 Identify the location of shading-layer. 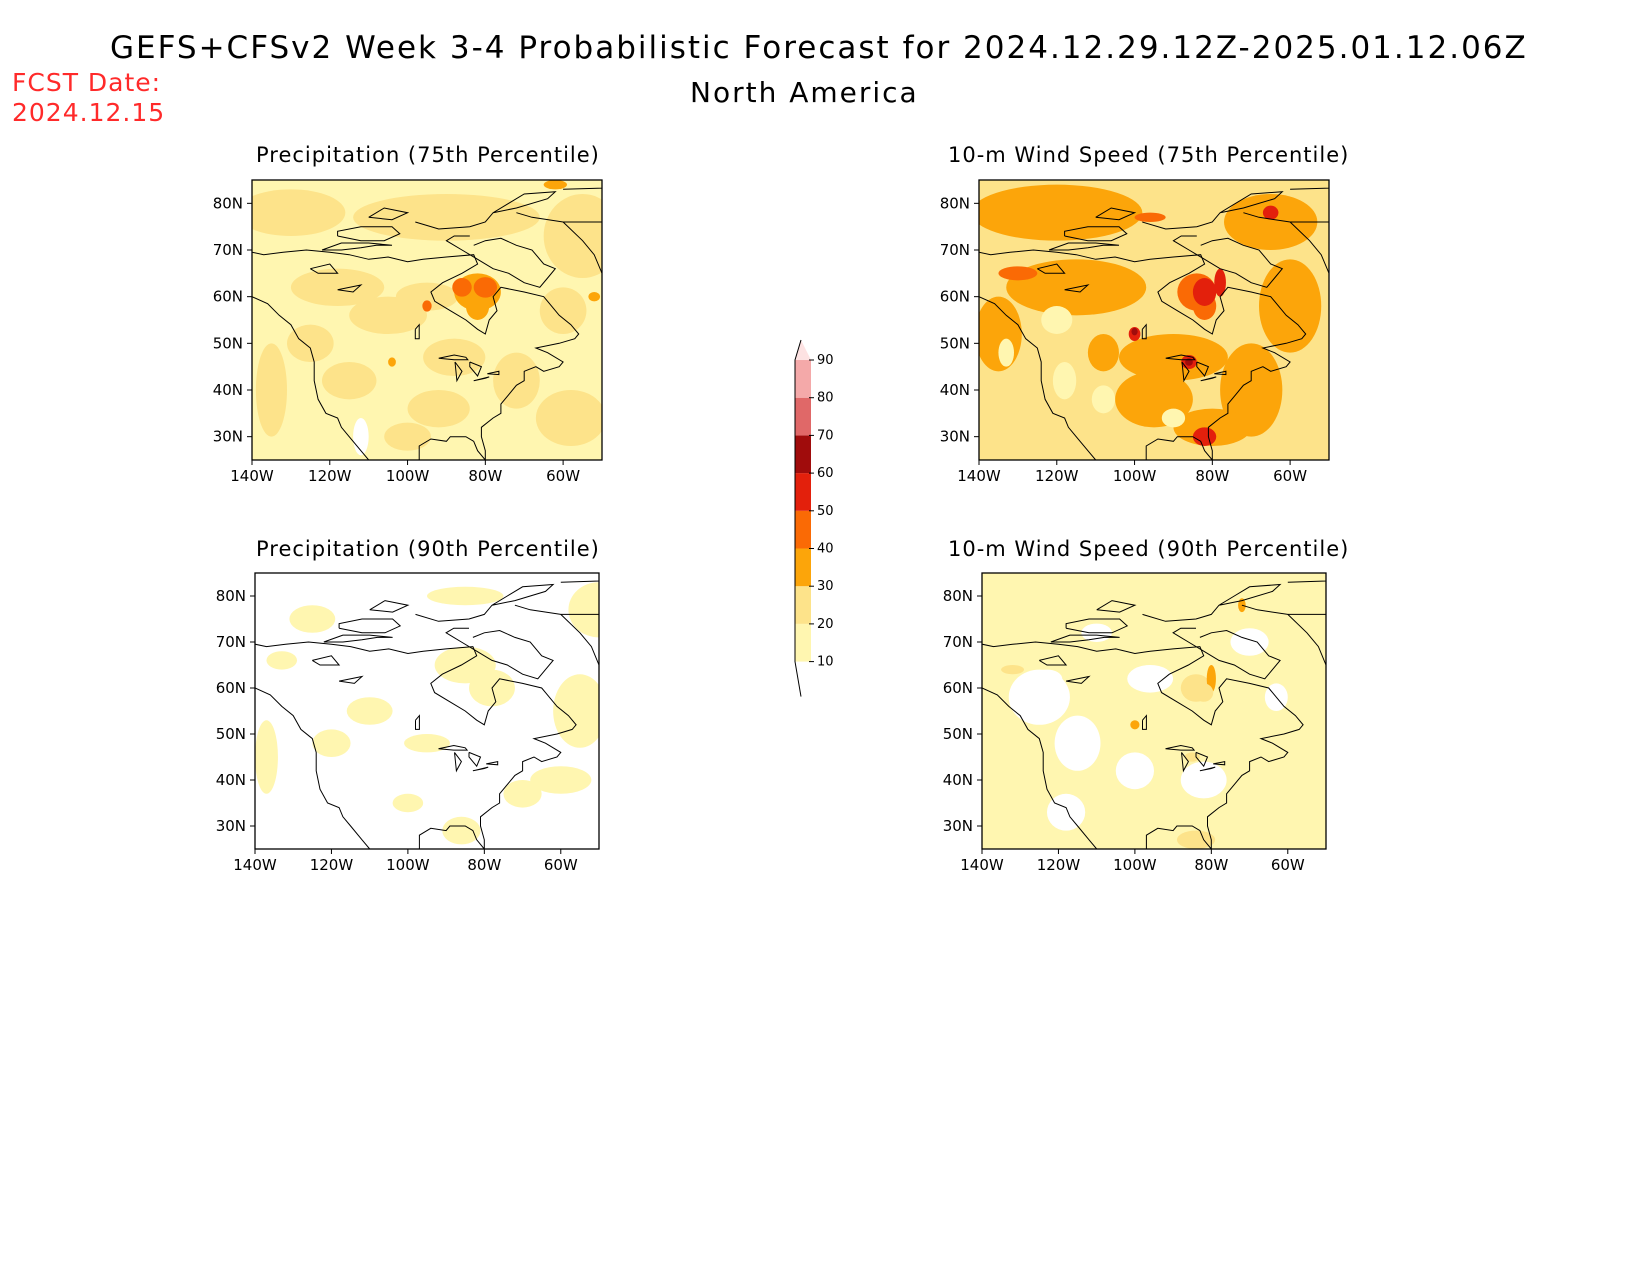
(427, 320).